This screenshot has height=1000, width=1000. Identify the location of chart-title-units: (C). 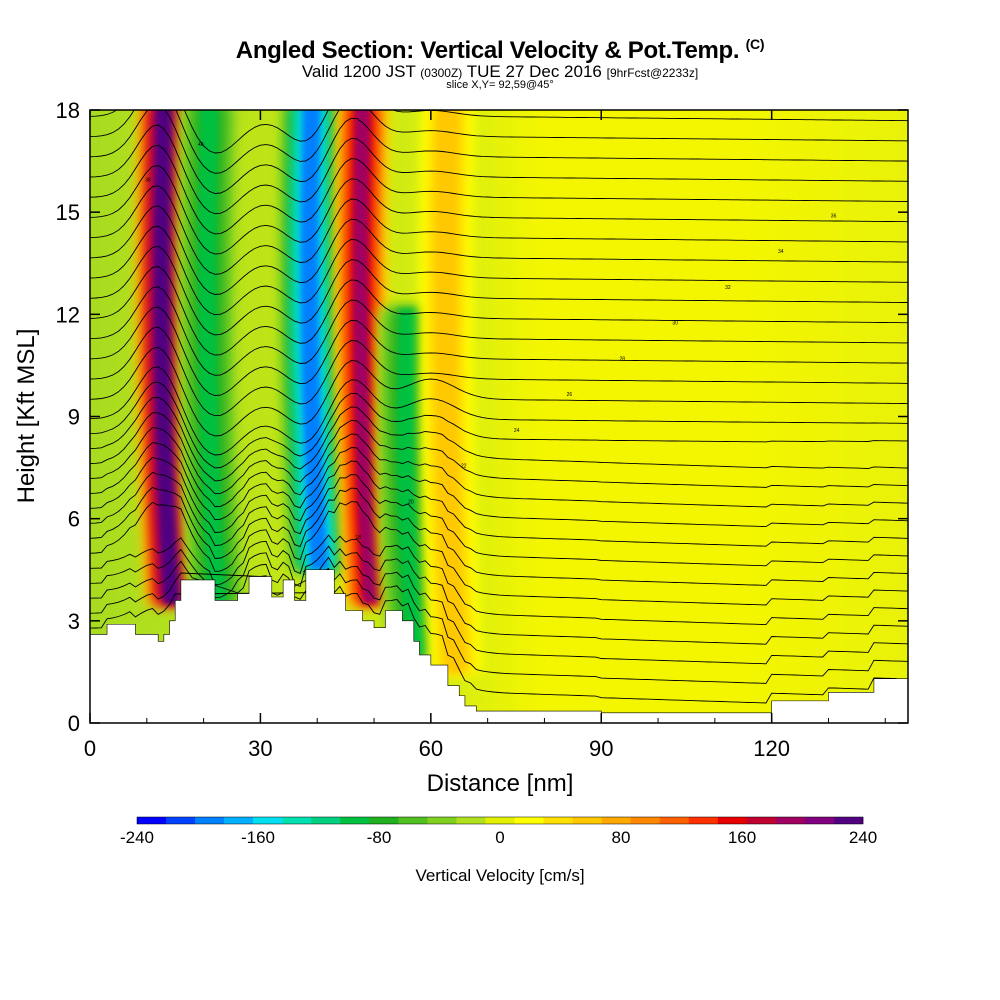
(755, 44).